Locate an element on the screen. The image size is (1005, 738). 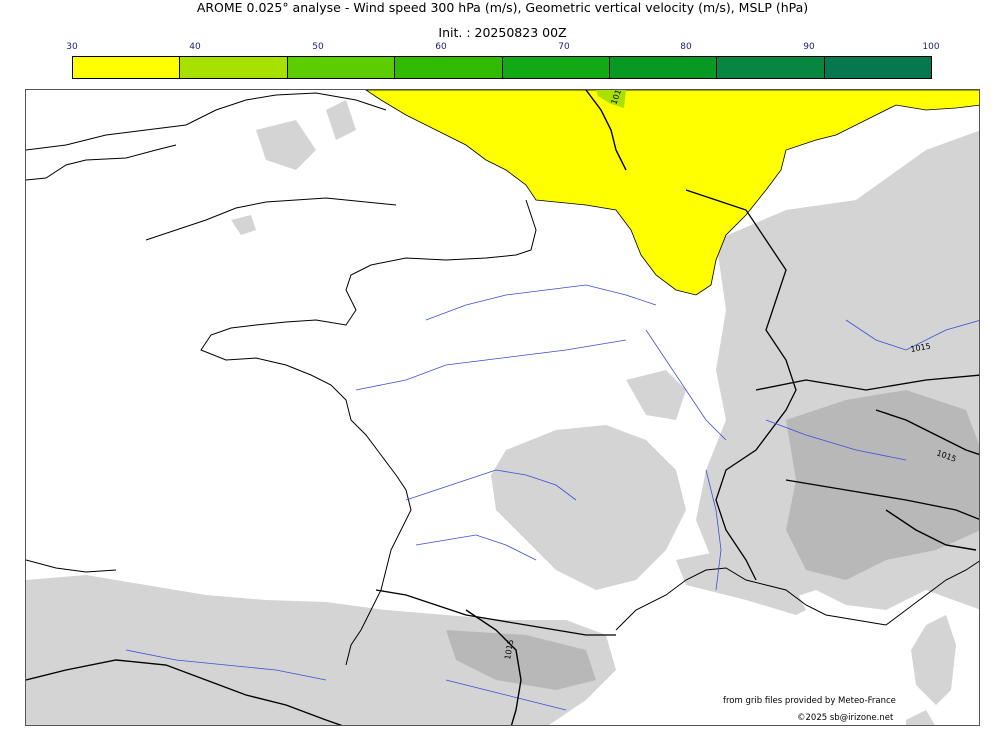
colorbar-tick-label: 100 is located at coordinates (931, 47).